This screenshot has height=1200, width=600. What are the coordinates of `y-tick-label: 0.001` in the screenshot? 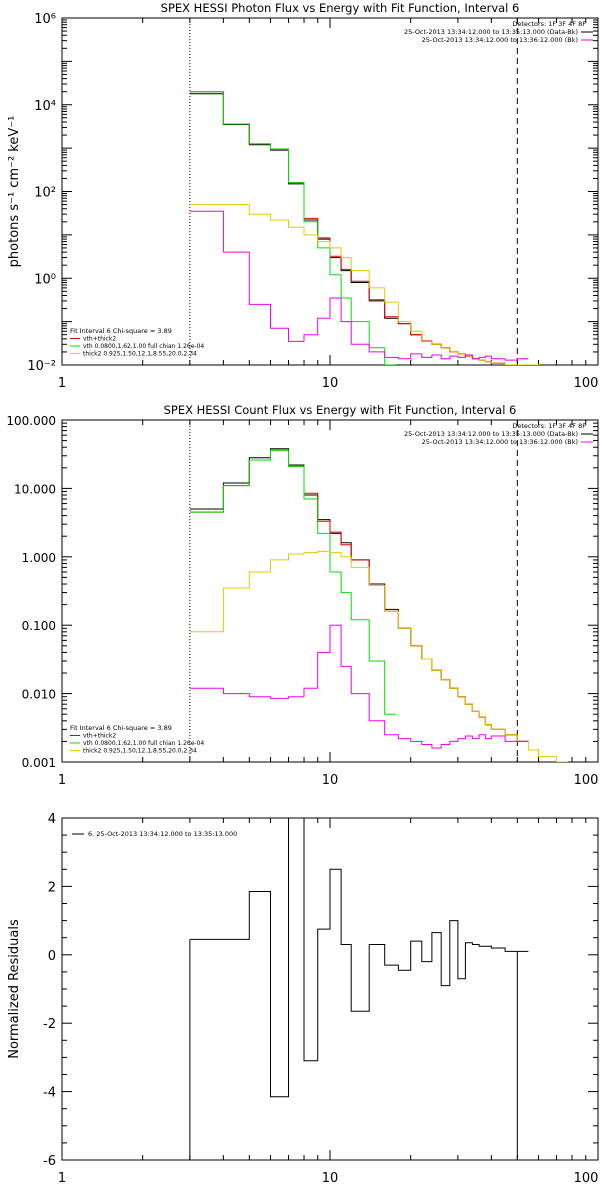 It's located at (39, 763).